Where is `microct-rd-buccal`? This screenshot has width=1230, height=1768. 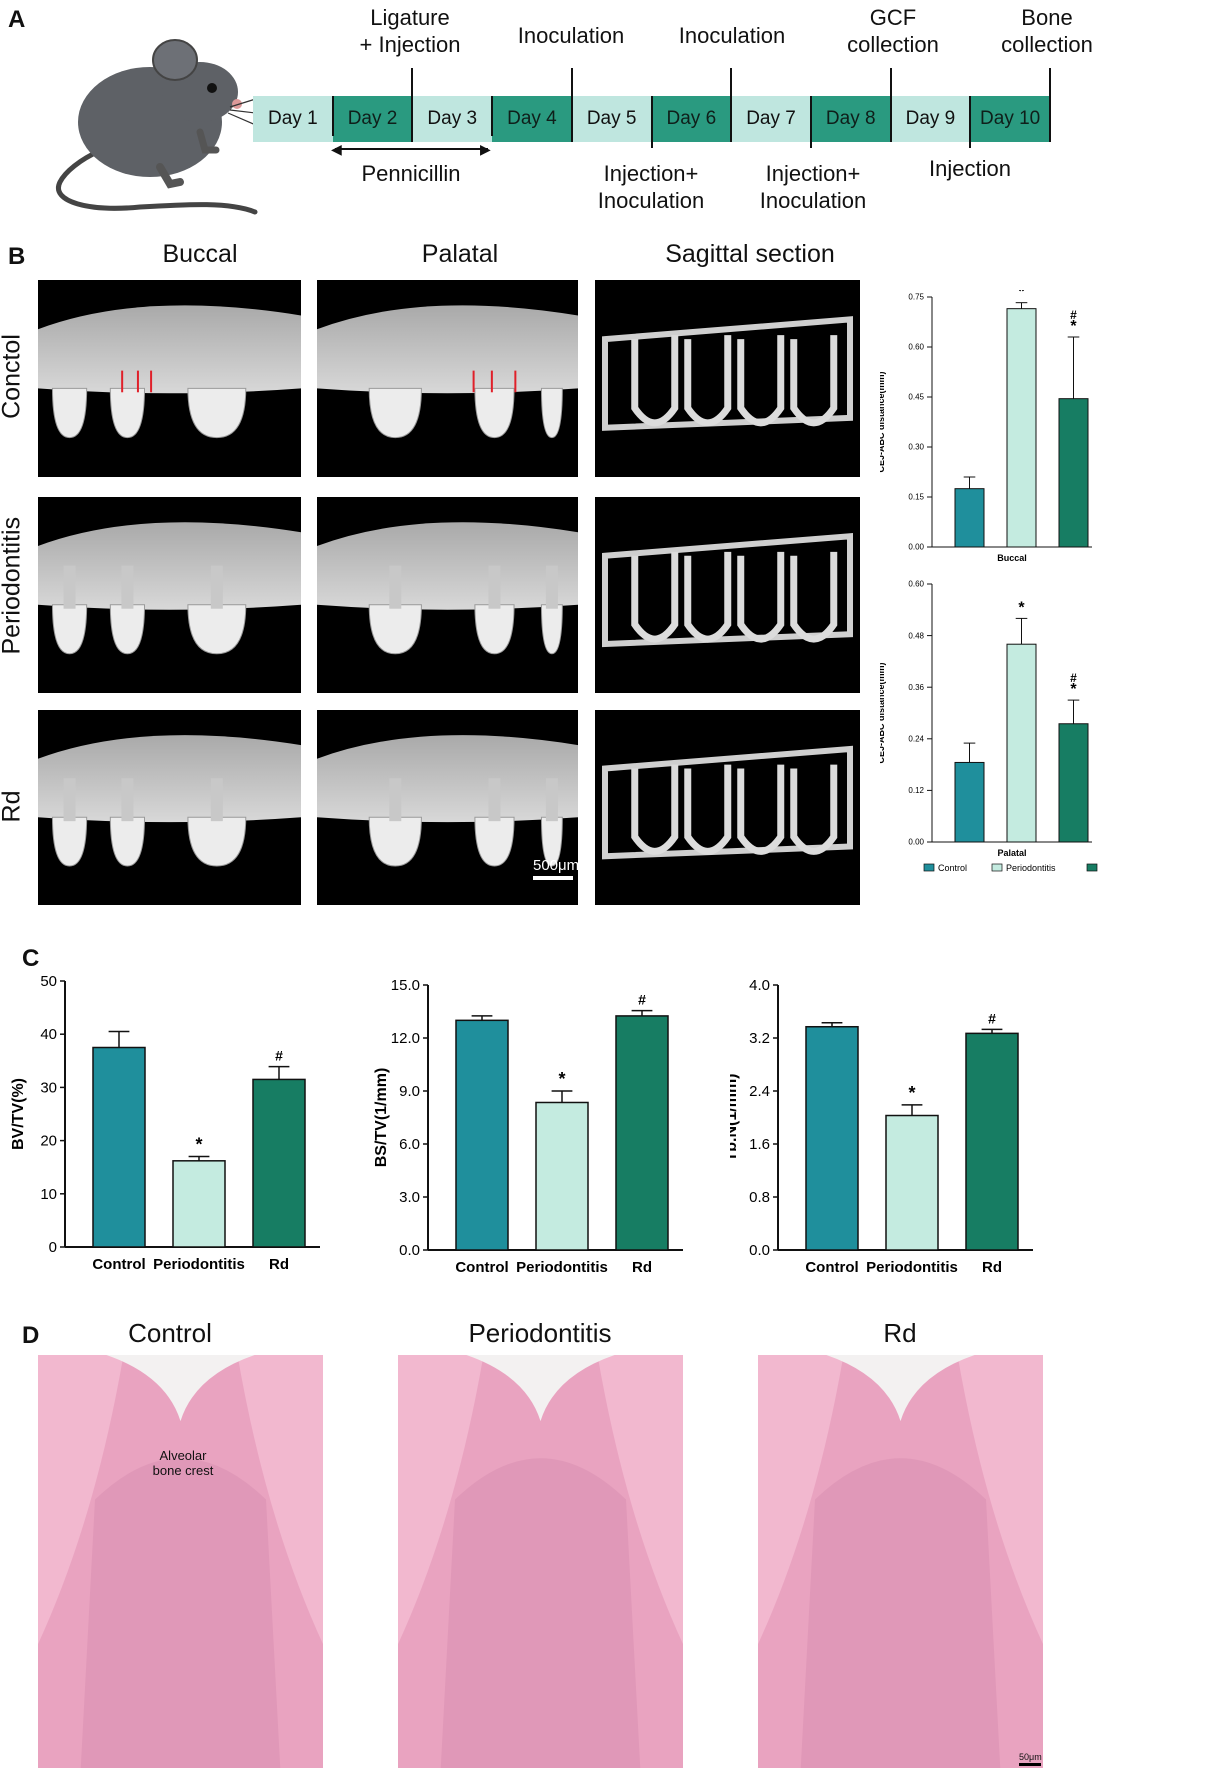
microct-rd-buccal is located at coordinates (169, 807).